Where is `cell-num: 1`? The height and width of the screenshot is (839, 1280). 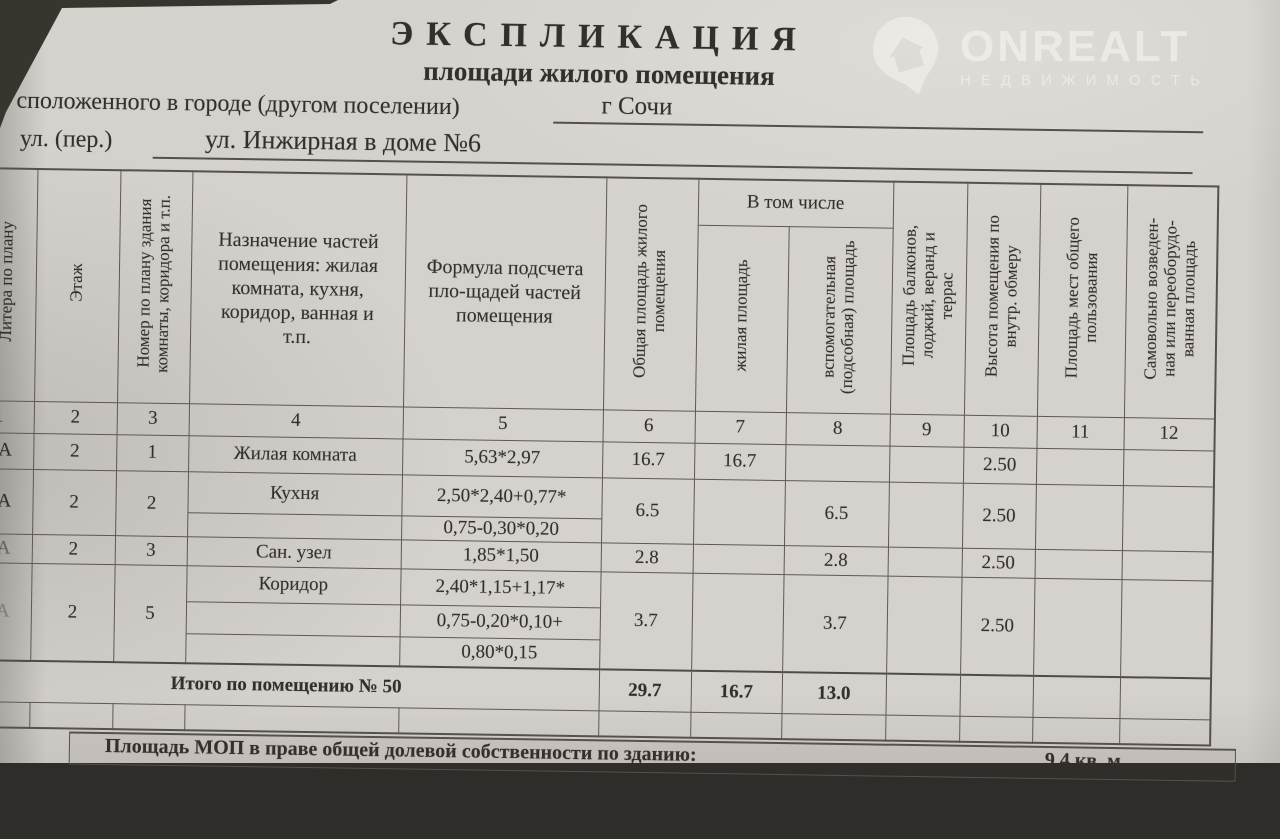 cell-num: 1 is located at coordinates (152, 452).